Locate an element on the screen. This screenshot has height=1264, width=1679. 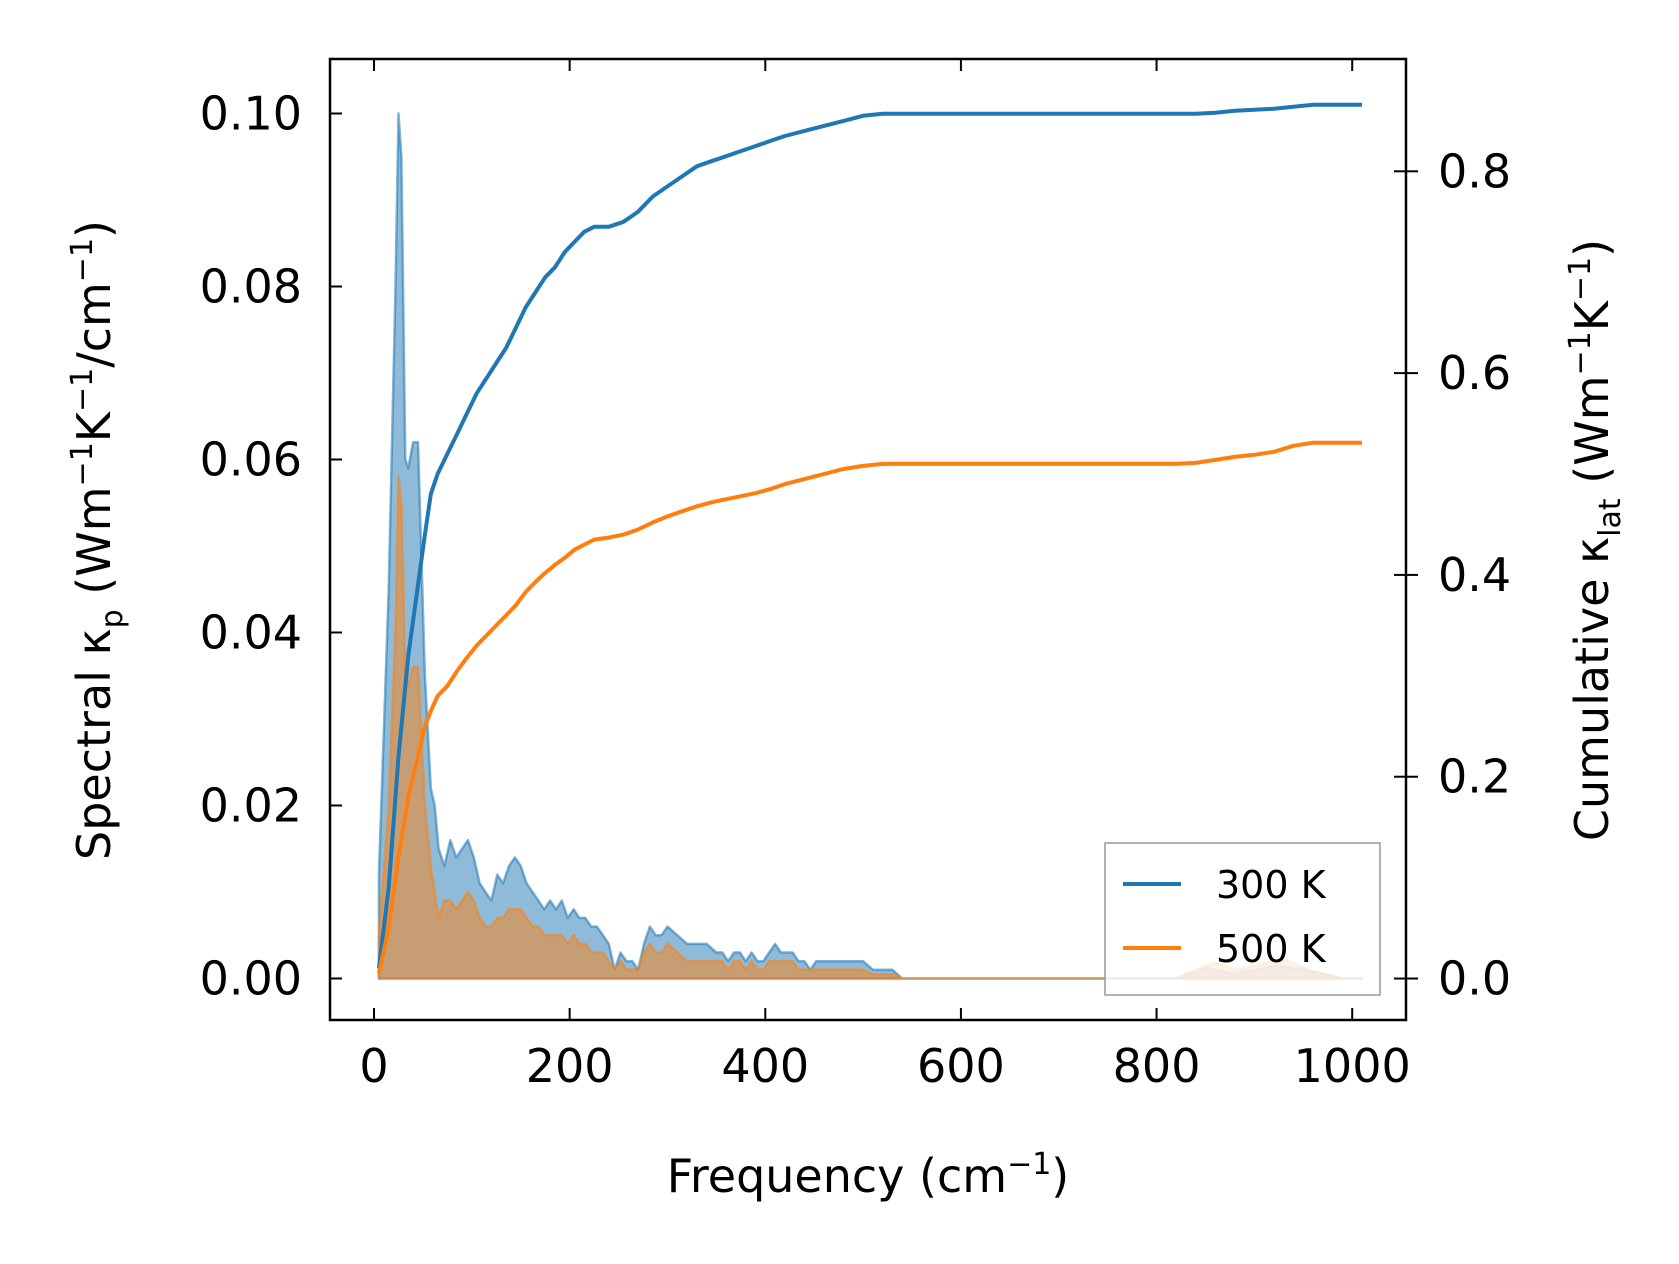
y-right-tick-label: 0.8 is located at coordinates (1474, 171).